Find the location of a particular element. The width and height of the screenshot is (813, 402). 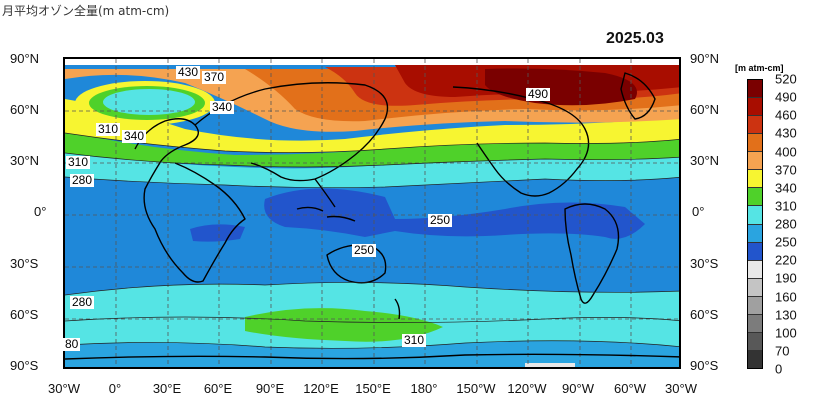

lon-label: 150°E is located at coordinates (373, 388).